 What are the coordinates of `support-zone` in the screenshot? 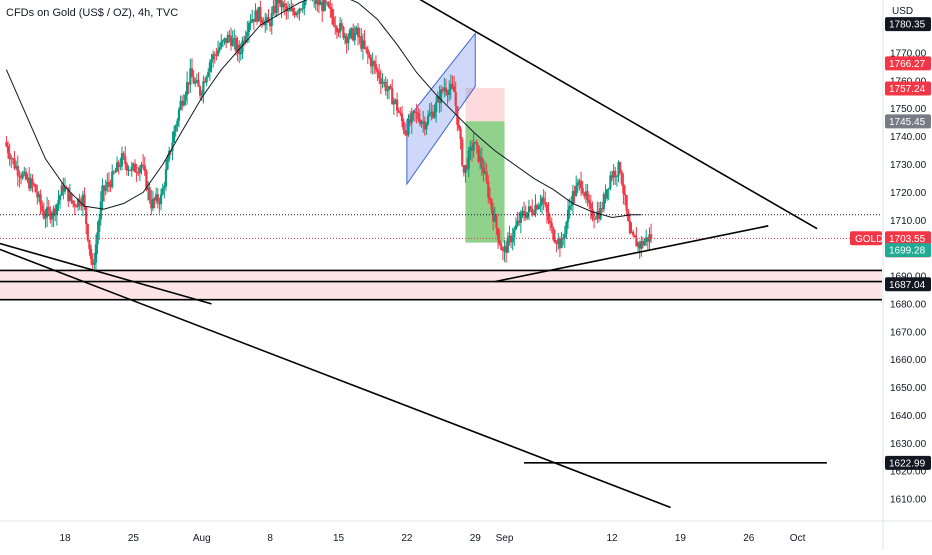 It's located at (441, 285).